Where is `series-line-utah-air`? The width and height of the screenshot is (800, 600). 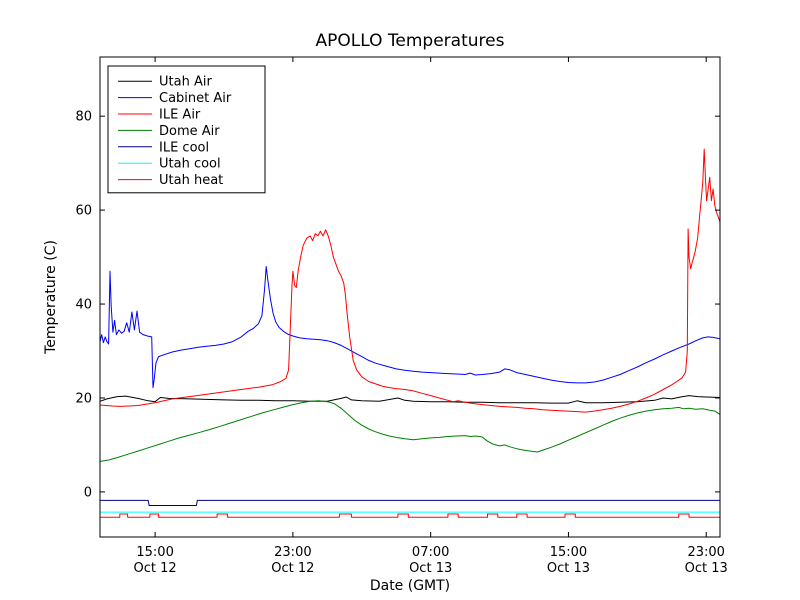
series-line-utah-air is located at coordinates (410, 399).